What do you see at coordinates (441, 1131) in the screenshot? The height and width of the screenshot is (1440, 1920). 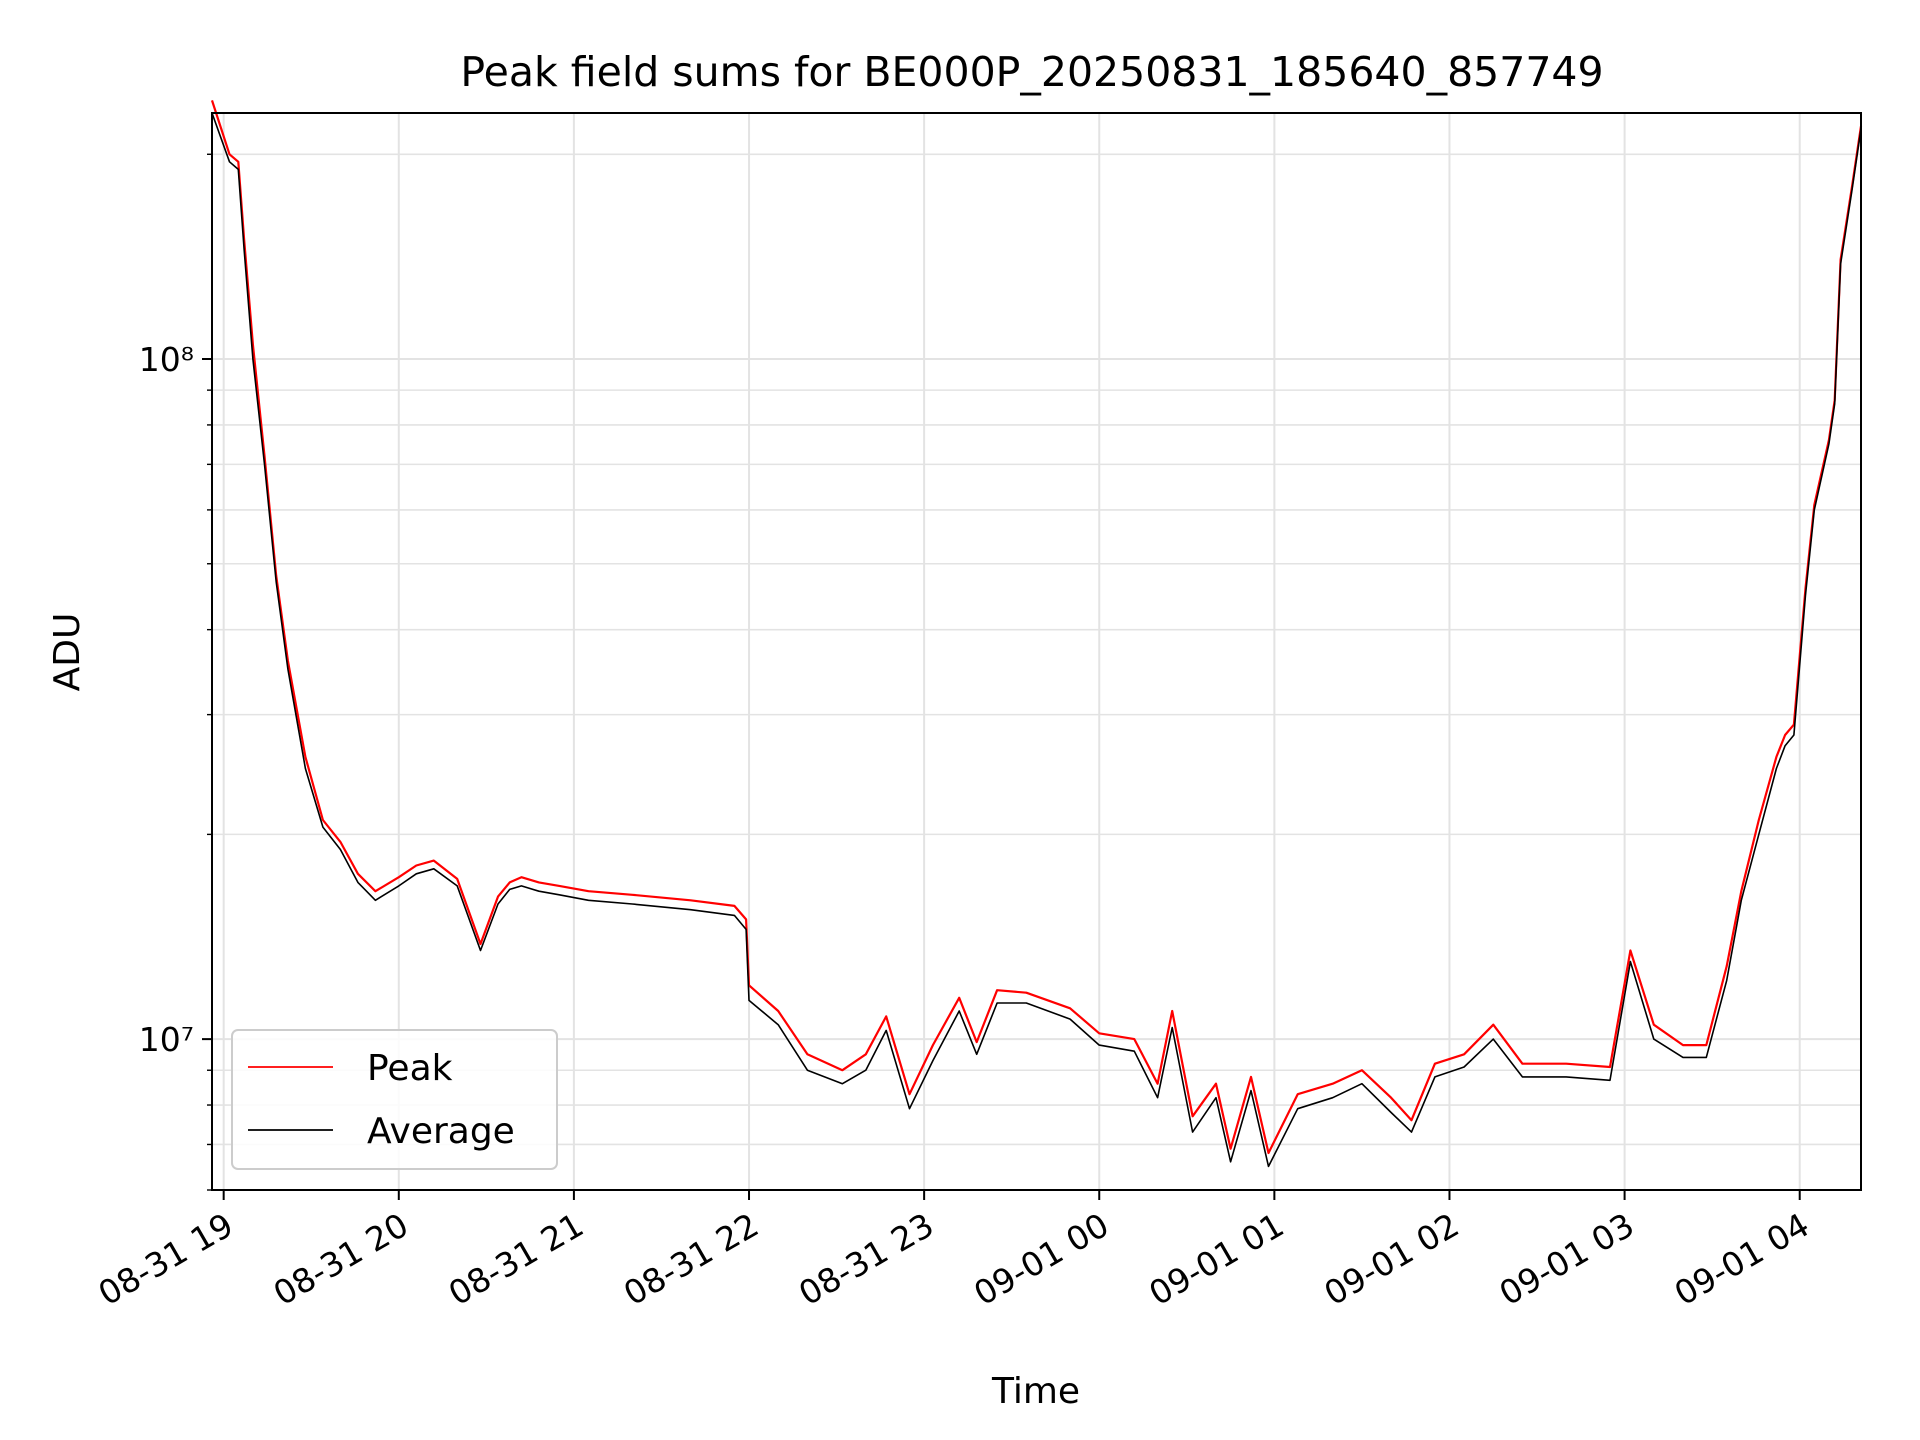 I see `legend-label-average: Average` at bounding box center [441, 1131].